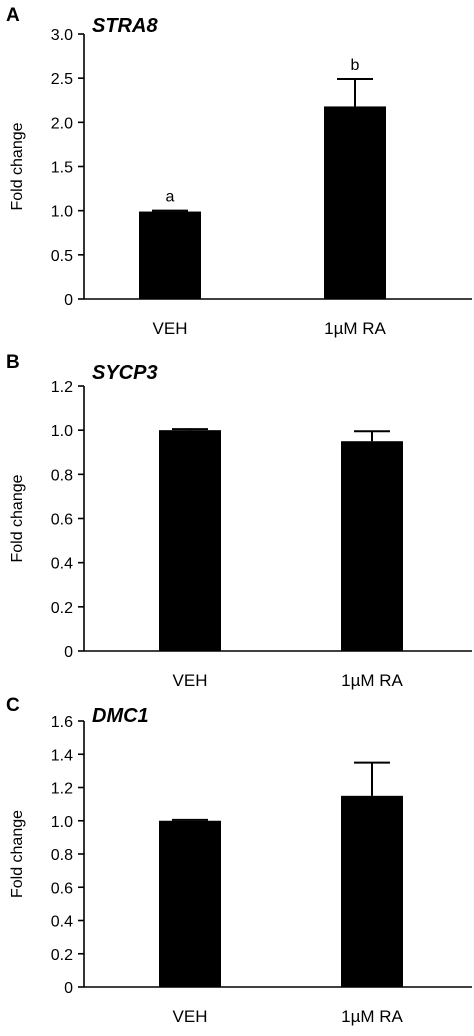 Image resolution: width=474 pixels, height=1036 pixels. I want to click on panel-letter: C, so click(13, 705).